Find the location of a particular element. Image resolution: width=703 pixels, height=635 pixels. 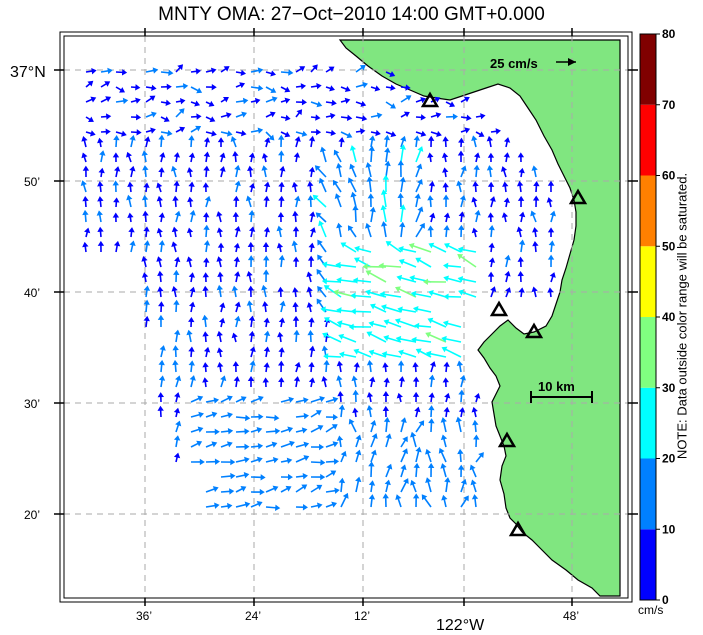

map-title: MNTY OMA: 27−Oct−2010 14:00 GMT+0.000 is located at coordinates (351, 14).